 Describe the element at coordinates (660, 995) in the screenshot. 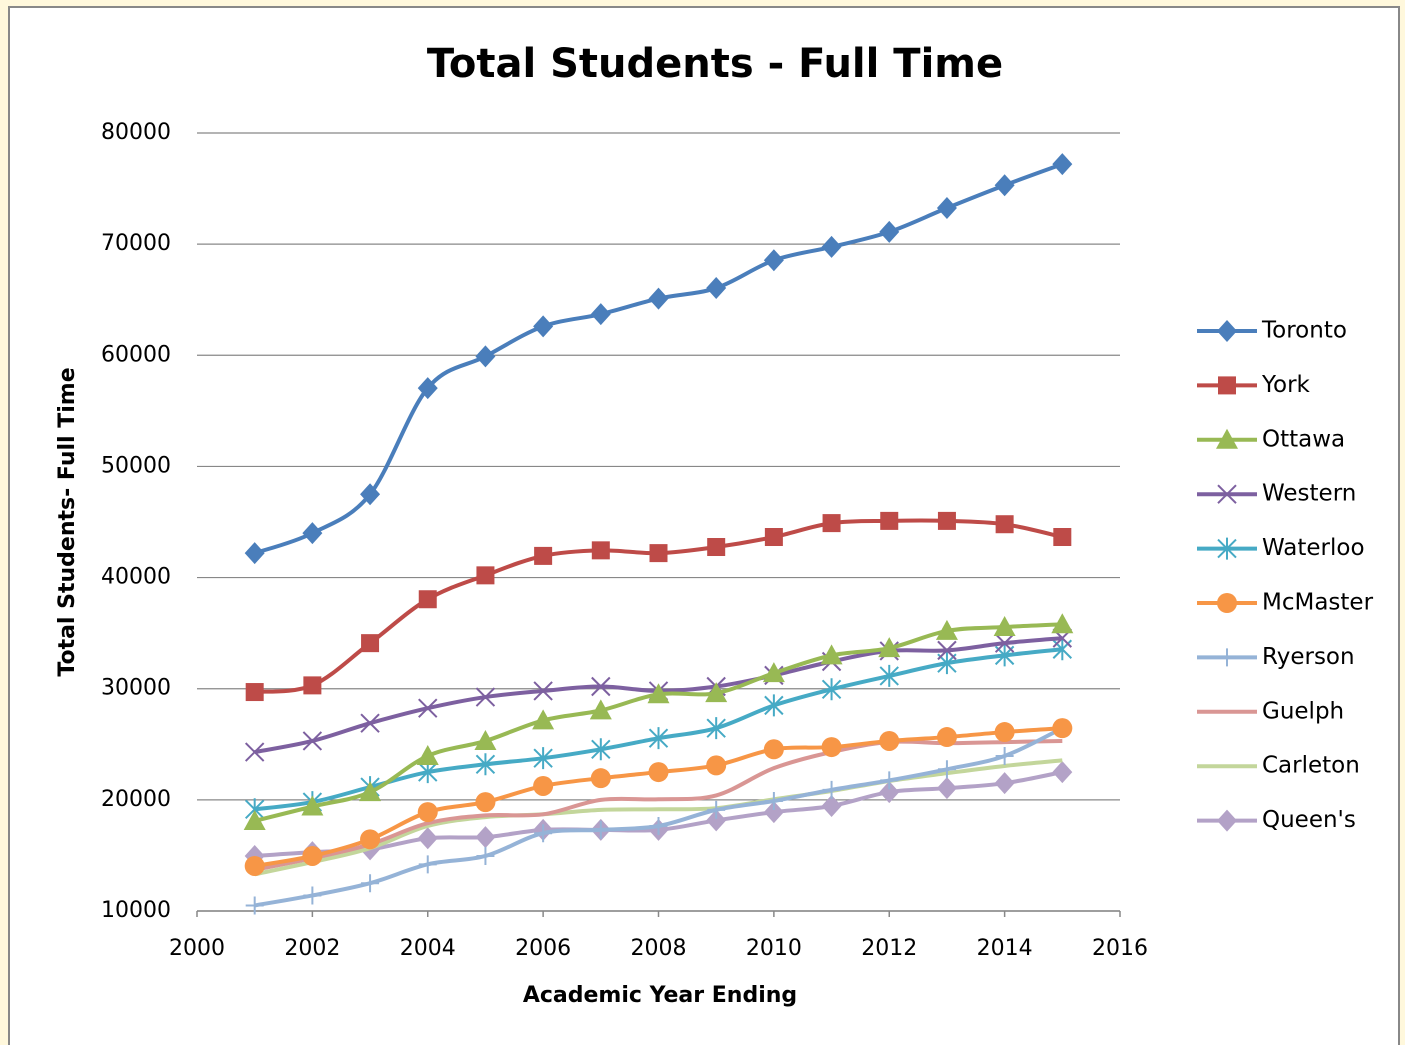

I see `x-axis-label: Academic Year Ending` at that location.